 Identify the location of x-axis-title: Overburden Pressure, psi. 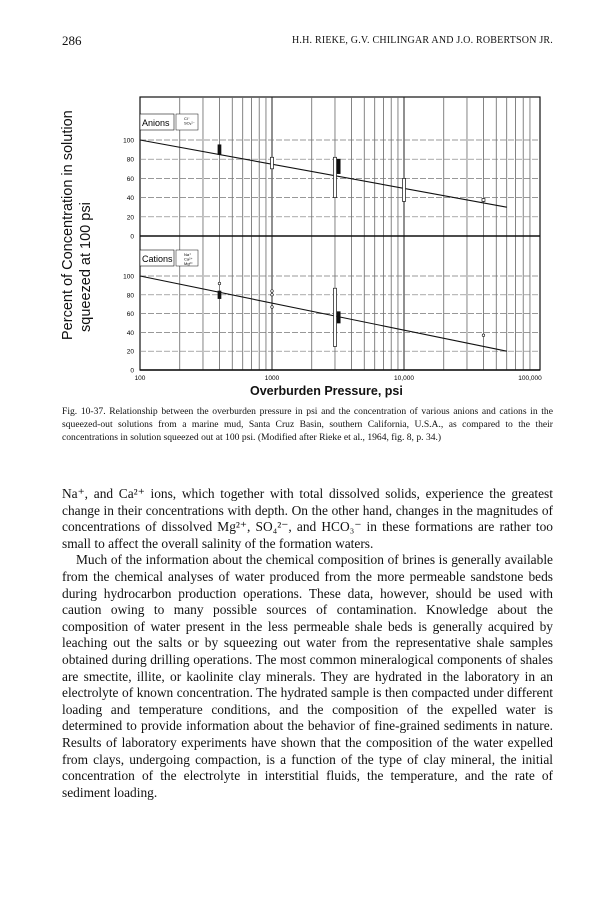
(326, 391).